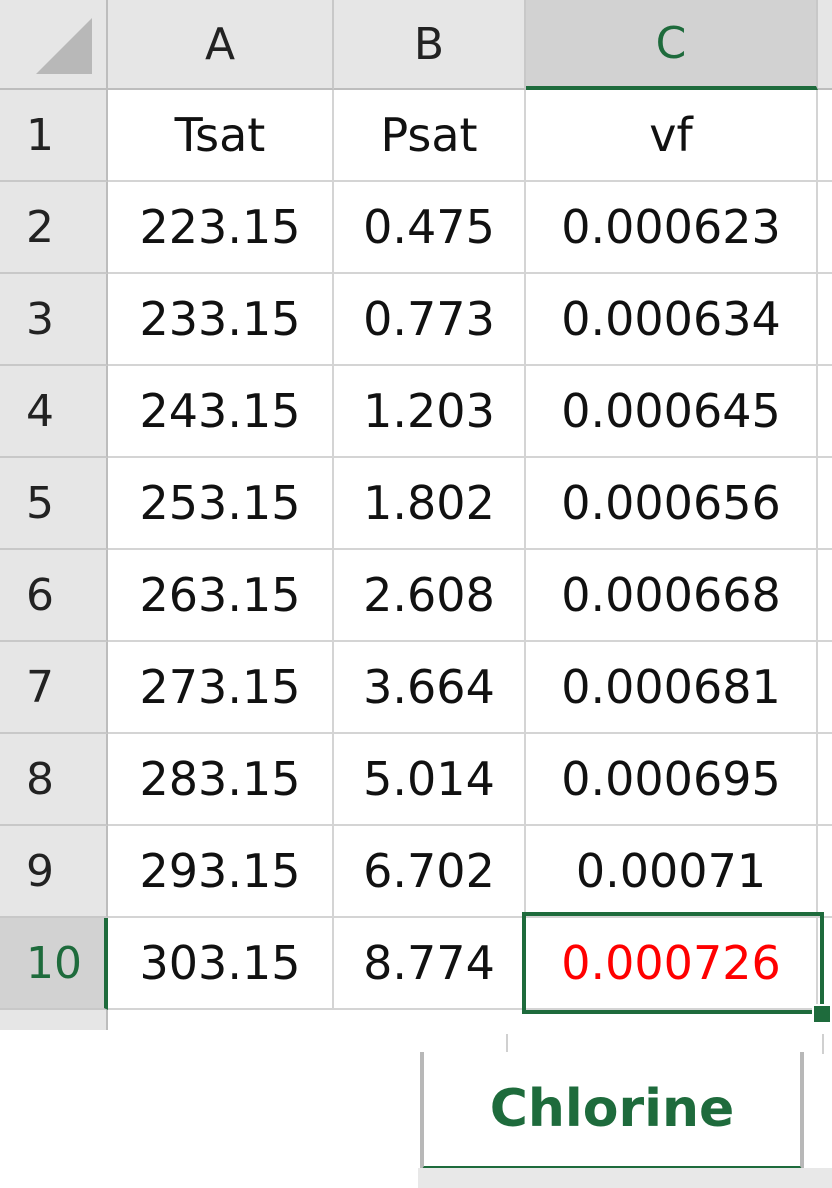 This screenshot has height=1188, width=832. Describe the element at coordinates (825, 45) in the screenshot. I see `column-header-d-partial` at that location.